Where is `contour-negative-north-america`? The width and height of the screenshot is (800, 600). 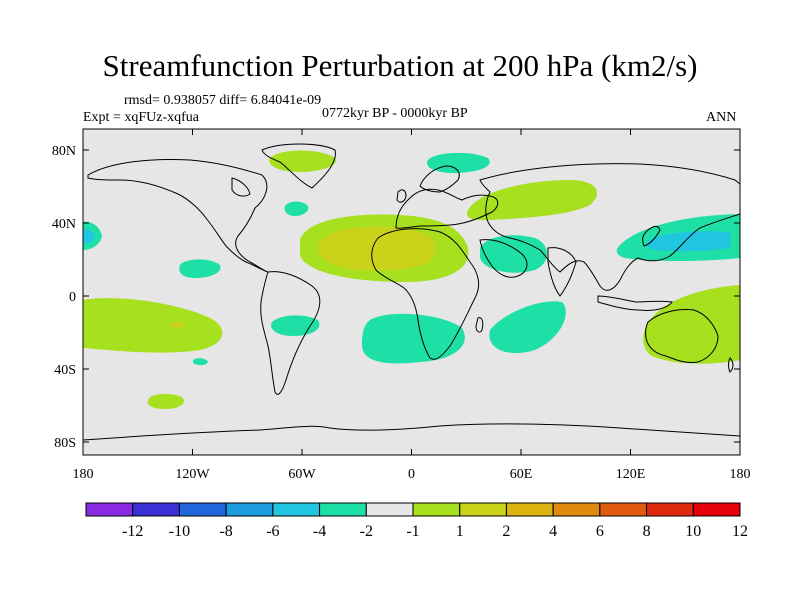
contour-negative-north-america is located at coordinates (296, 208).